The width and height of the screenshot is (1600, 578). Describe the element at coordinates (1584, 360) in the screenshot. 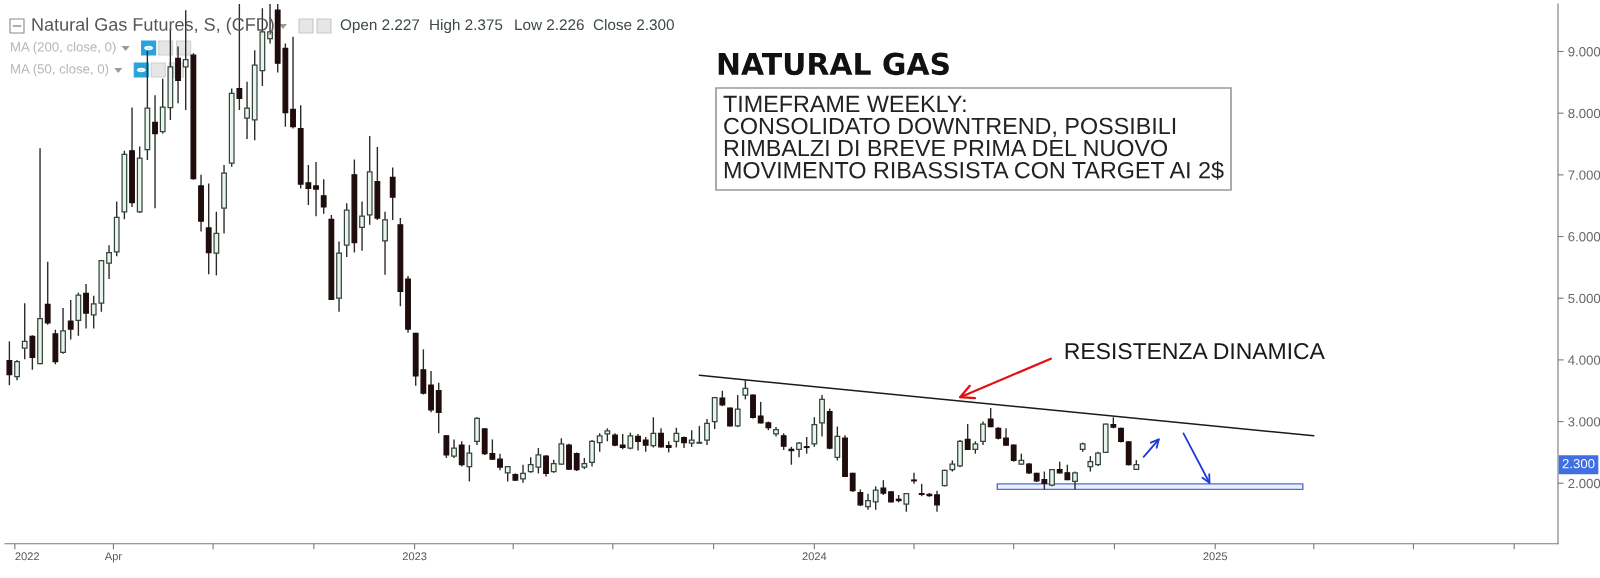

I see `y-tick-label: 4.000` at that location.